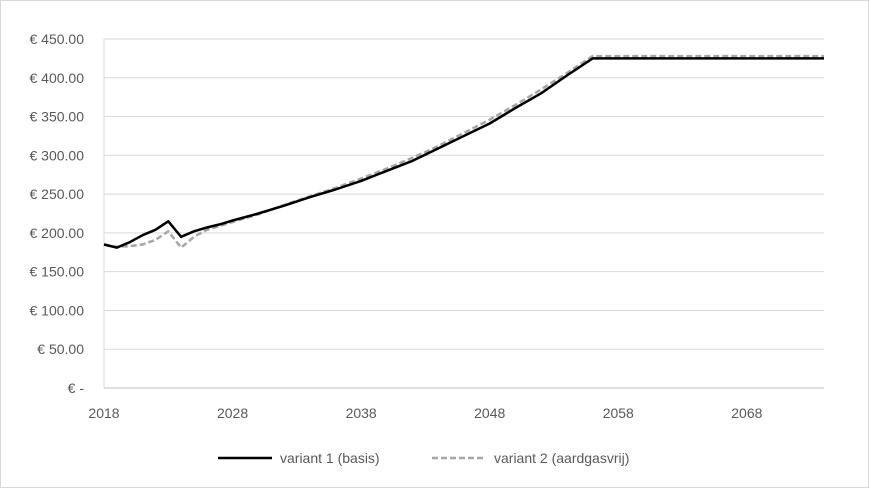 The height and width of the screenshot is (488, 869). What do you see at coordinates (489, 413) in the screenshot?
I see `x-tick-label: 2048` at bounding box center [489, 413].